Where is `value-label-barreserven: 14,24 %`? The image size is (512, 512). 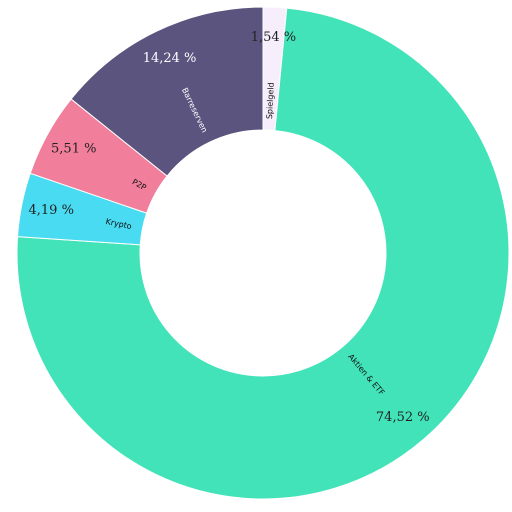
value-label-barreserven: 14,24 % is located at coordinates (170, 58).